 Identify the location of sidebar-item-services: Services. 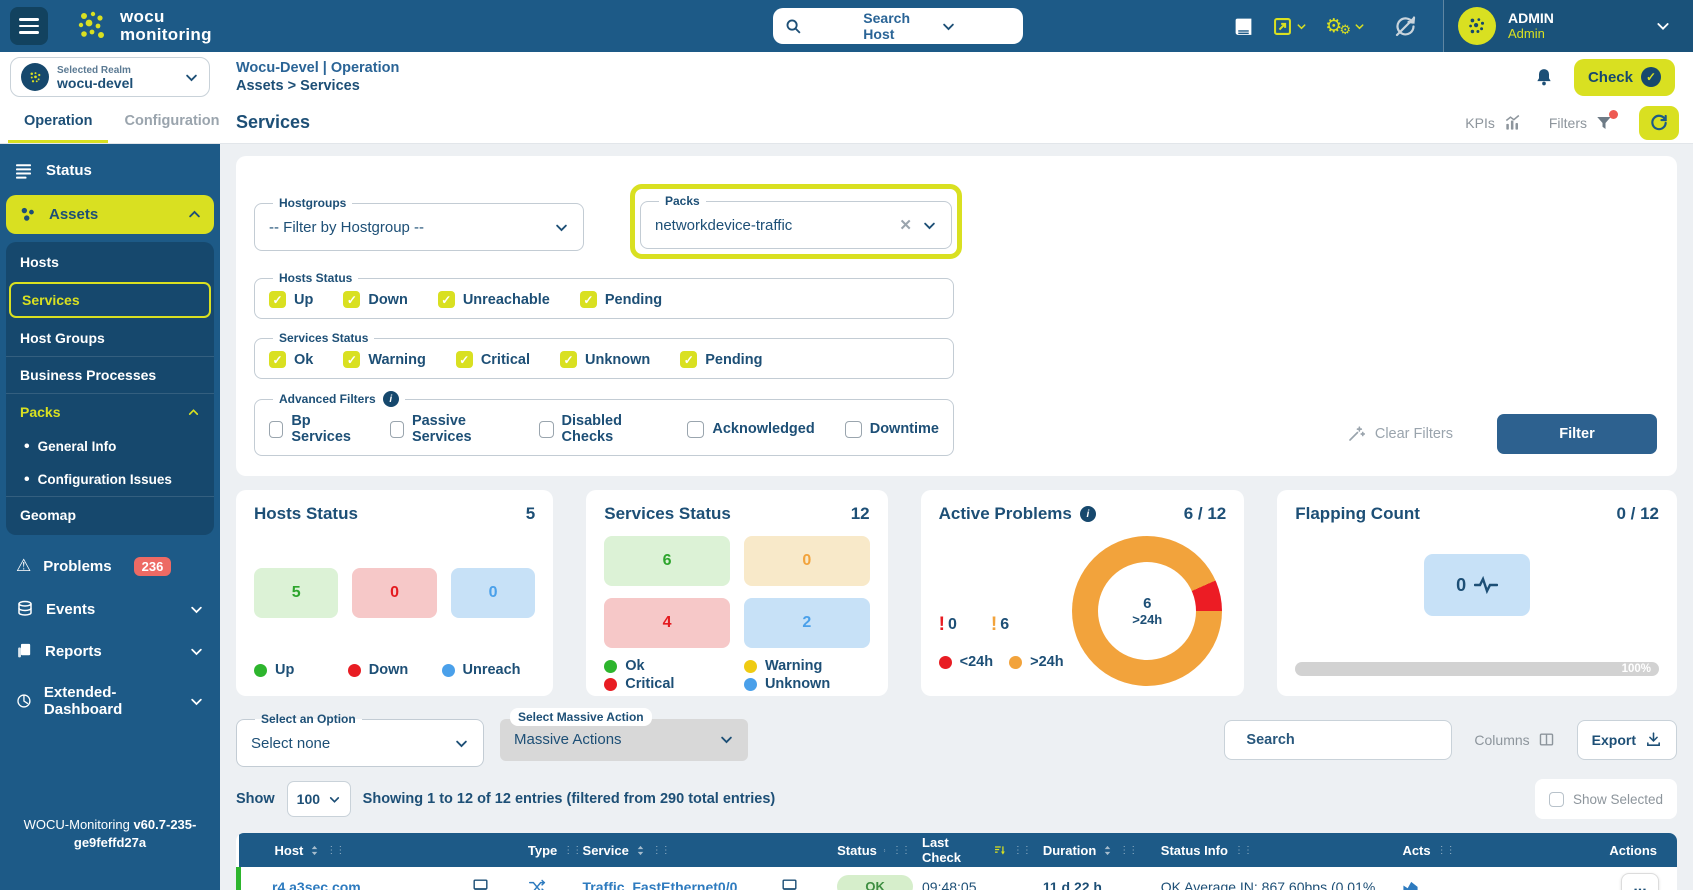
(110, 300).